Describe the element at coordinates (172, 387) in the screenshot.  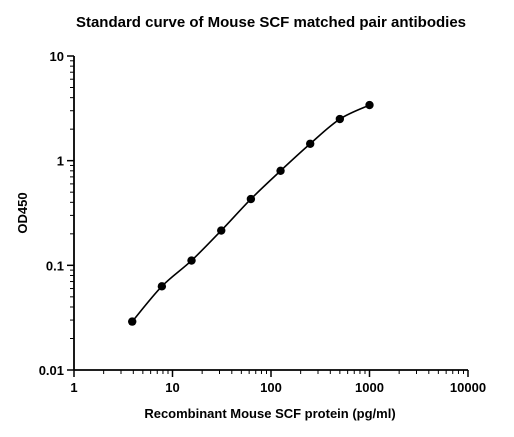
I see `x-tick-label: 10` at that location.